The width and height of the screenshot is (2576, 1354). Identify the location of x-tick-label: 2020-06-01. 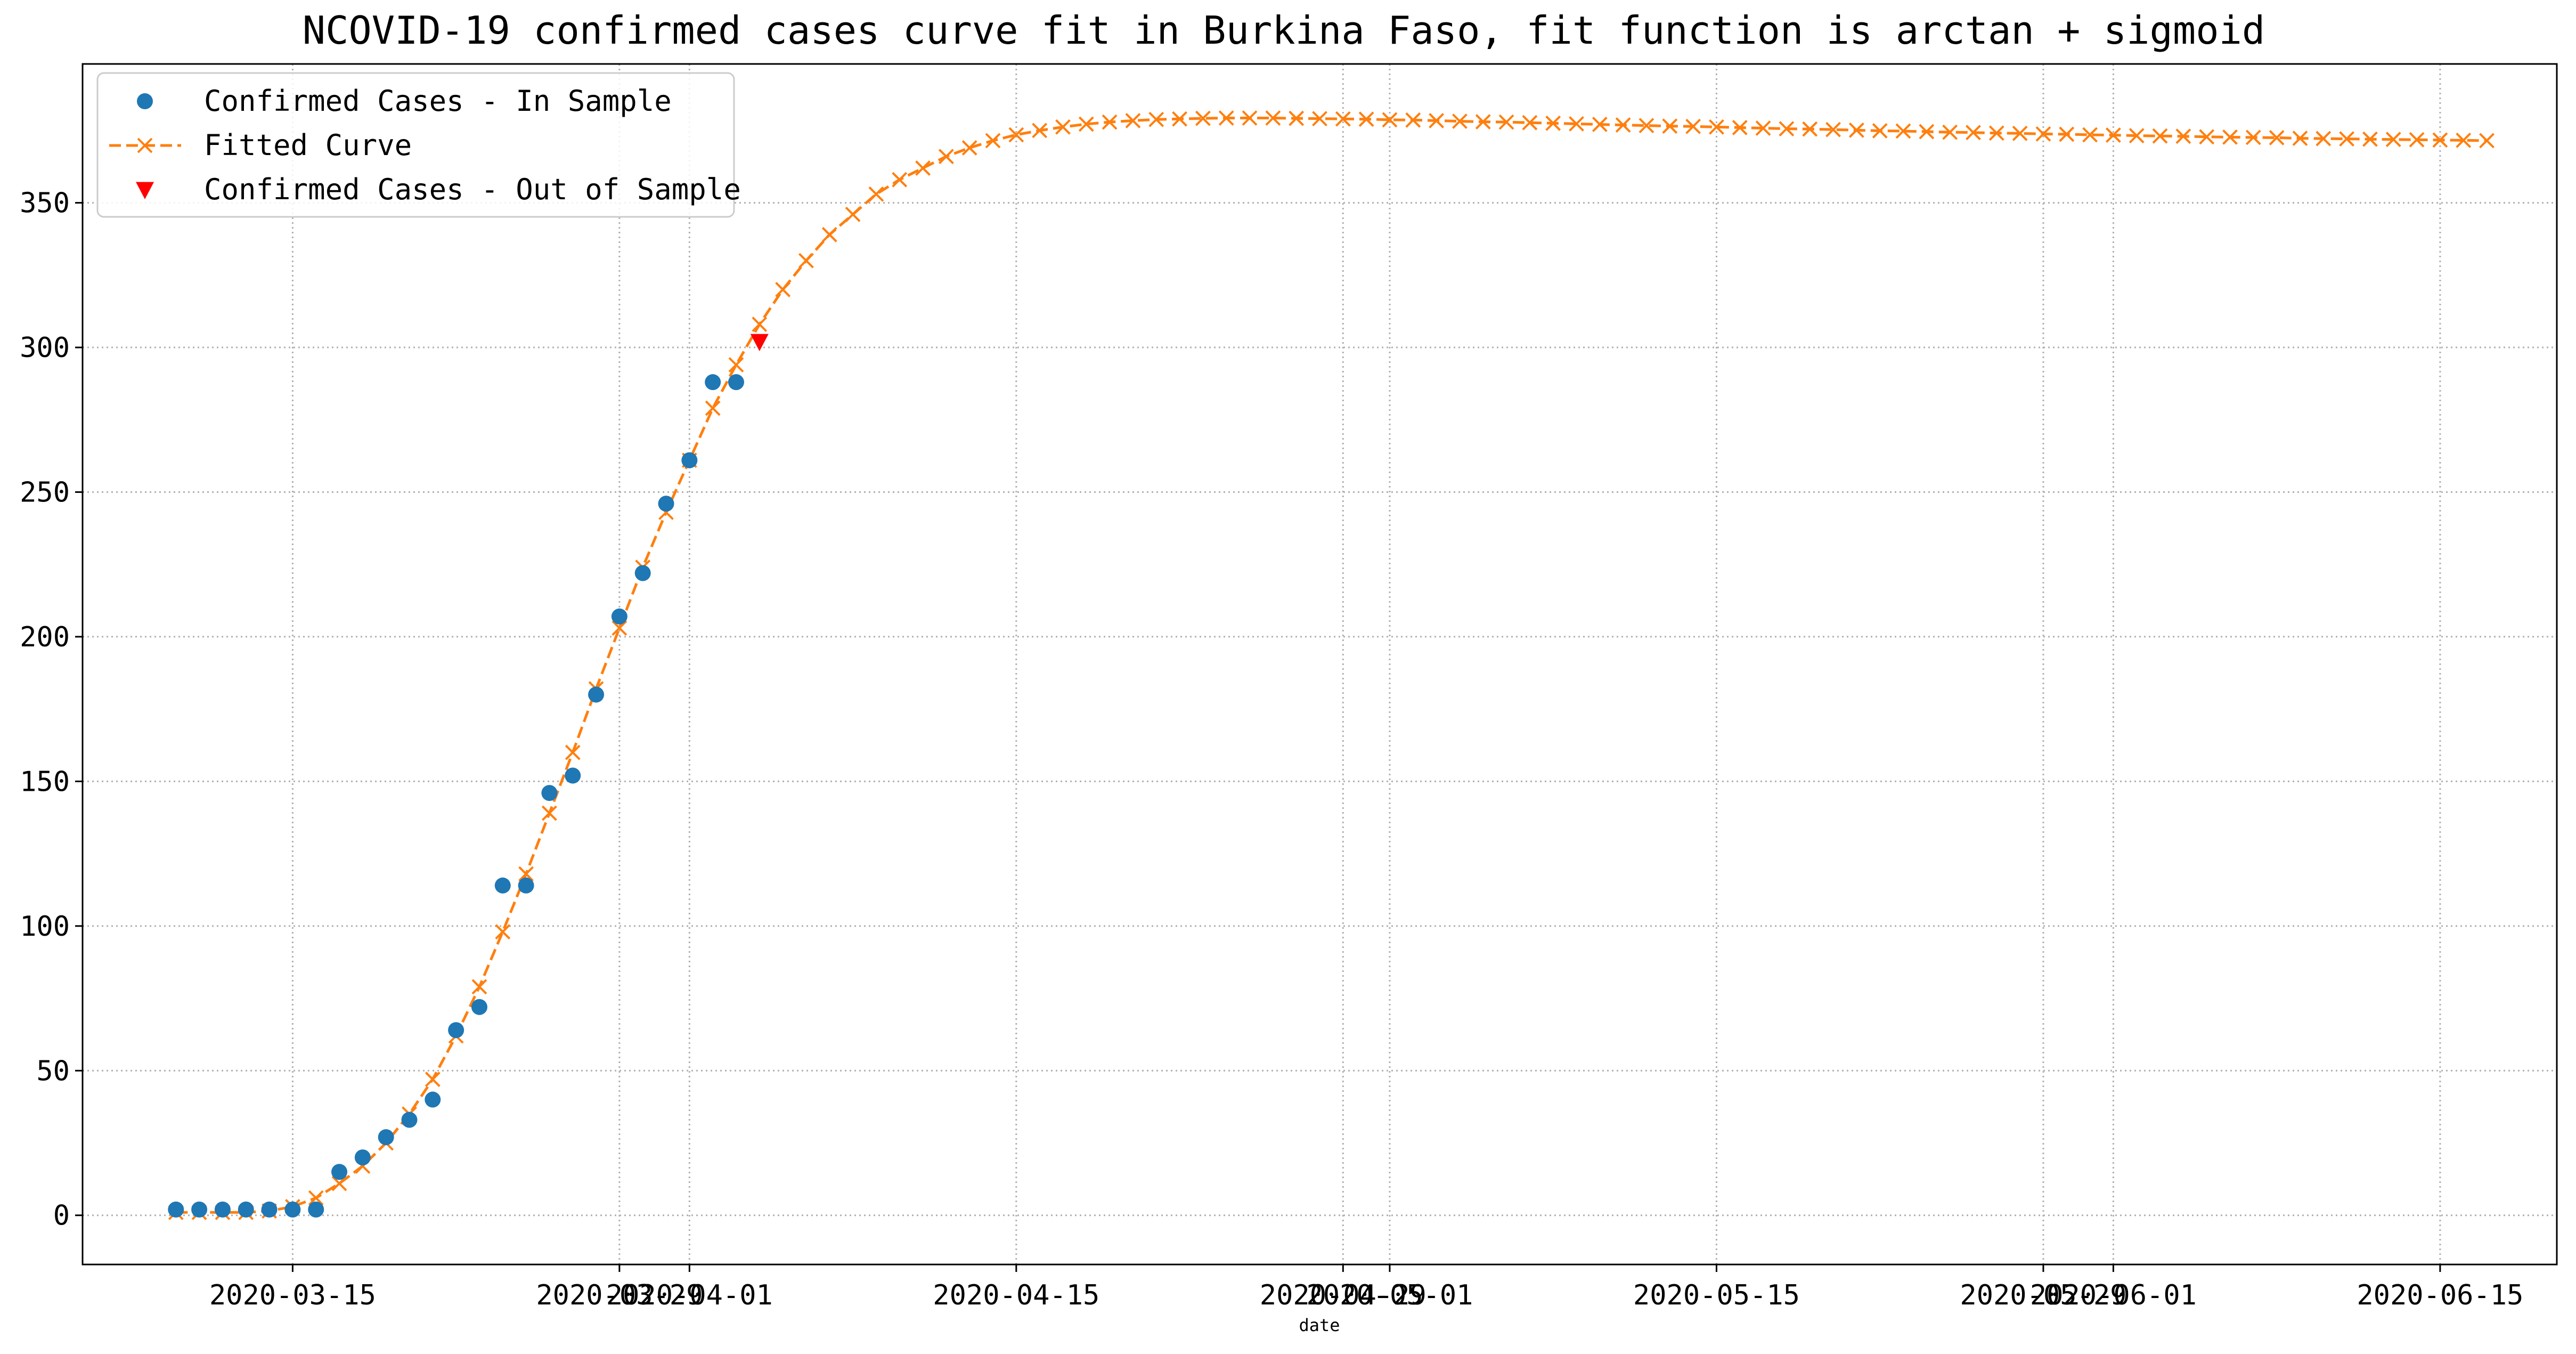
(2113, 1295).